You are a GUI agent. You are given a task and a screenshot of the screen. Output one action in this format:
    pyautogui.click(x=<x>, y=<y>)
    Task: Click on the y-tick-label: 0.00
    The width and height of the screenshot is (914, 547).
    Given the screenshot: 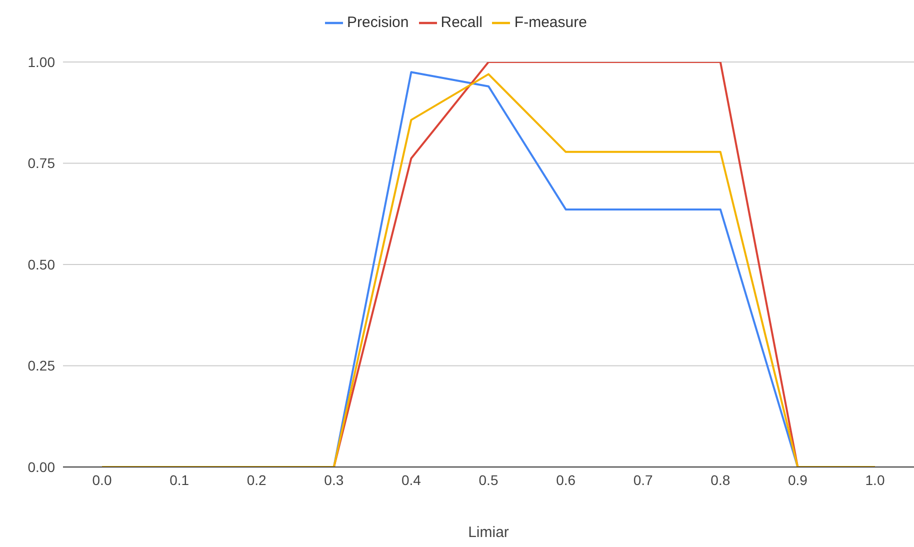 What is the action you would take?
    pyautogui.click(x=42, y=466)
    